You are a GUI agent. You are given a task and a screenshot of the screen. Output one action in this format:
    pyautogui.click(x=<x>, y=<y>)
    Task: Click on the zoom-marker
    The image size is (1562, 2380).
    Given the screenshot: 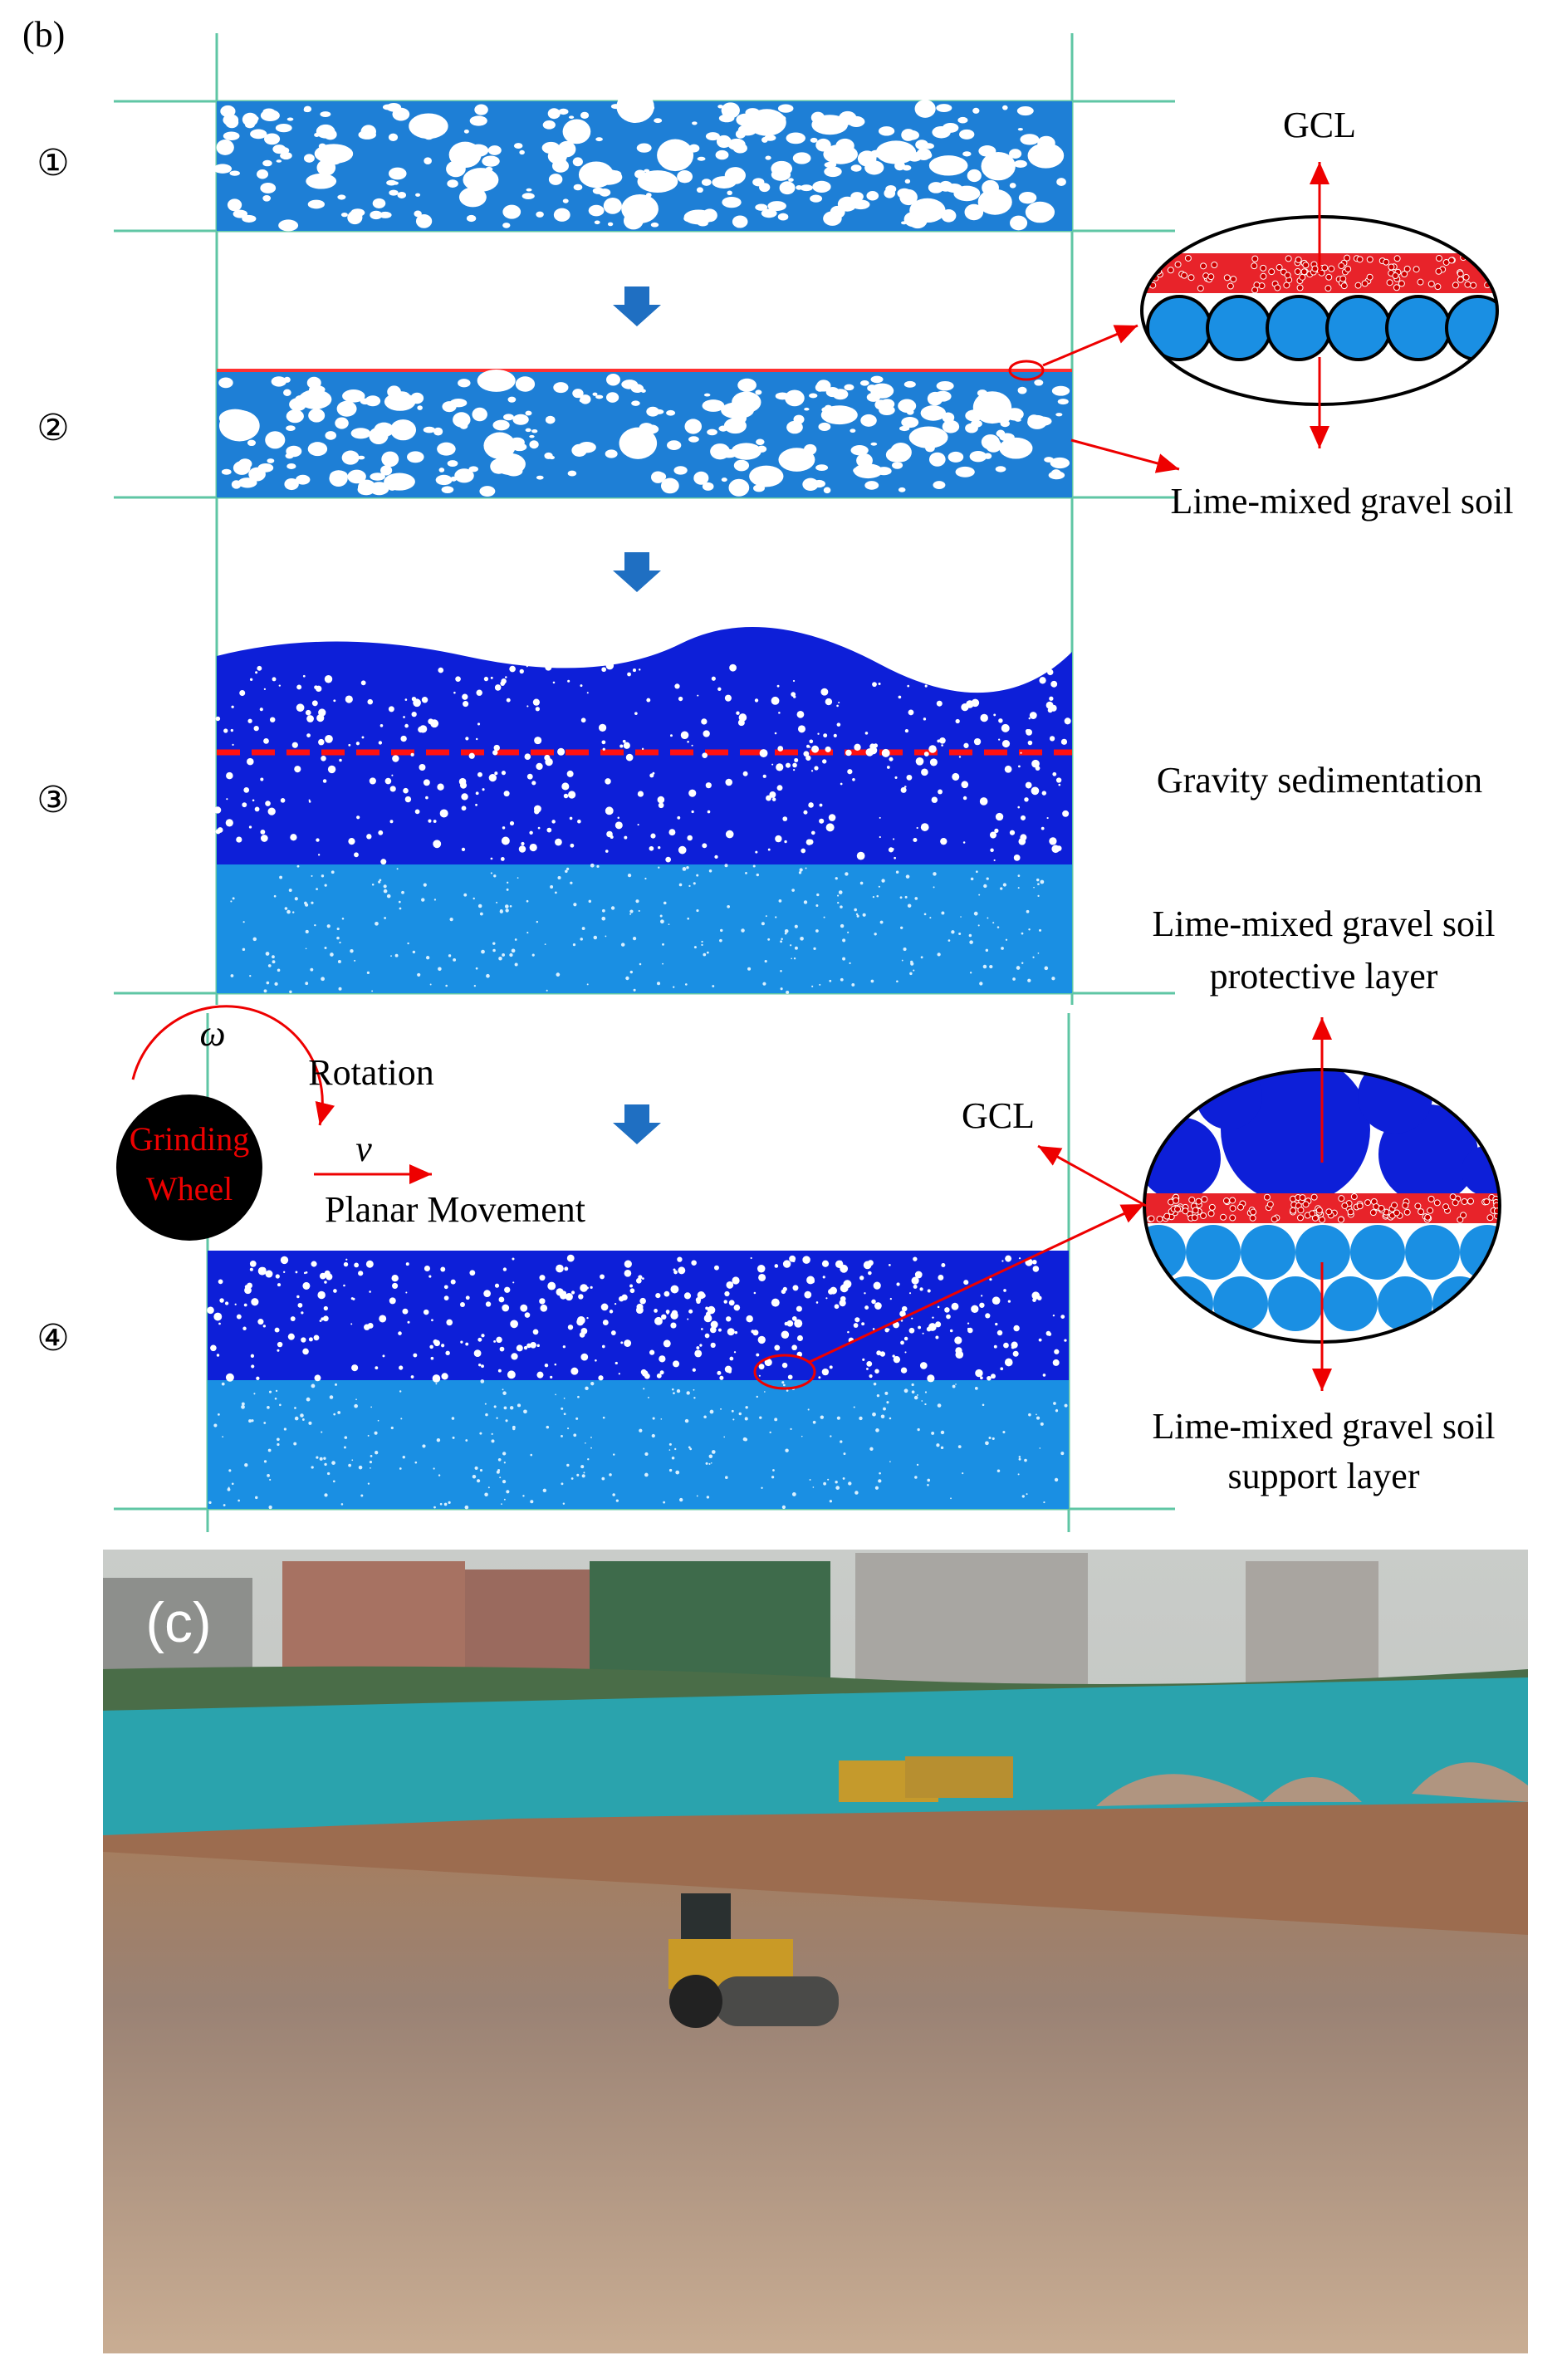 What is the action you would take?
    pyautogui.click(x=1026, y=370)
    